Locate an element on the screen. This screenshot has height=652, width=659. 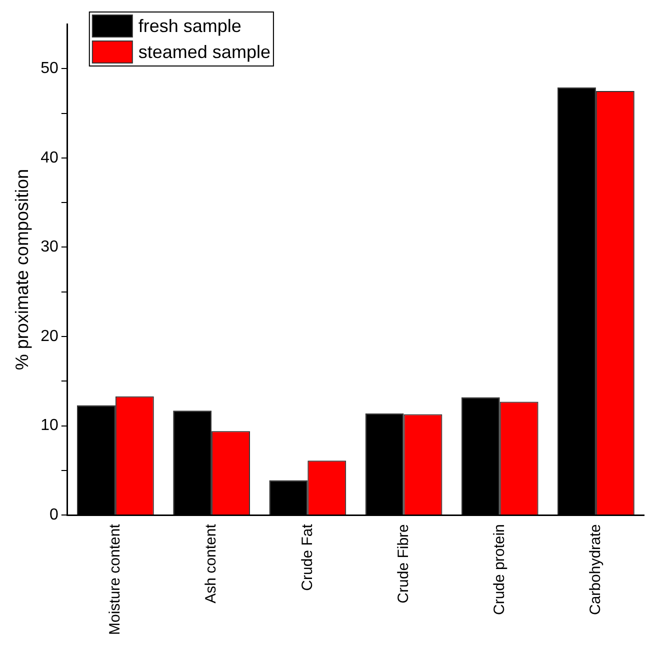
y-axis-title: % proximate composition is located at coordinates (22, 269).